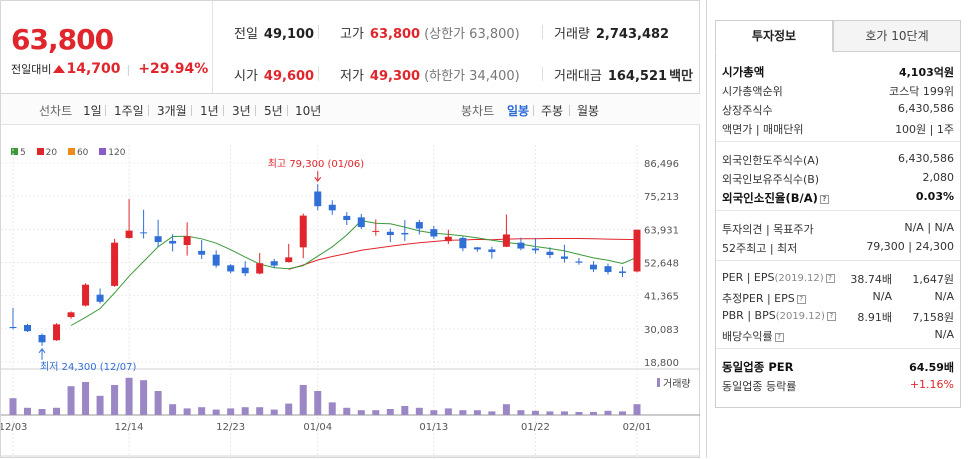  Describe the element at coordinates (273, 111) in the screenshot. I see `tab-period-5y: 5년` at that location.